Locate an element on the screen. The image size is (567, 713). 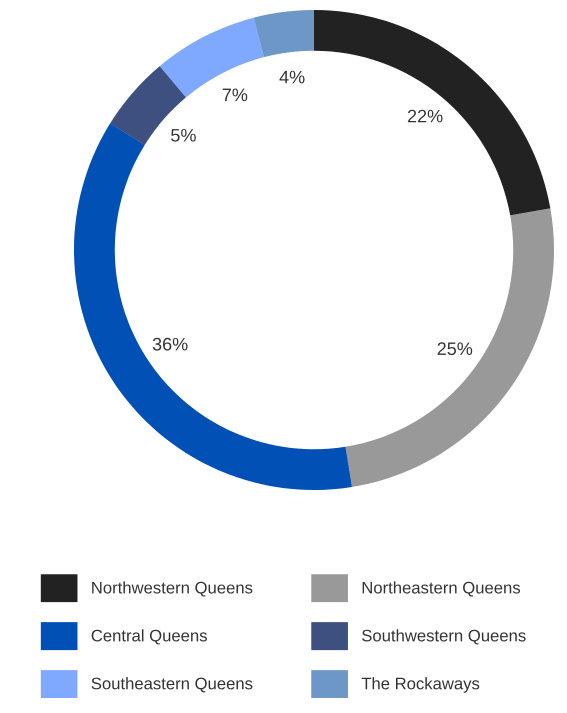
legend-label: Southwestern Queens is located at coordinates (444, 636).